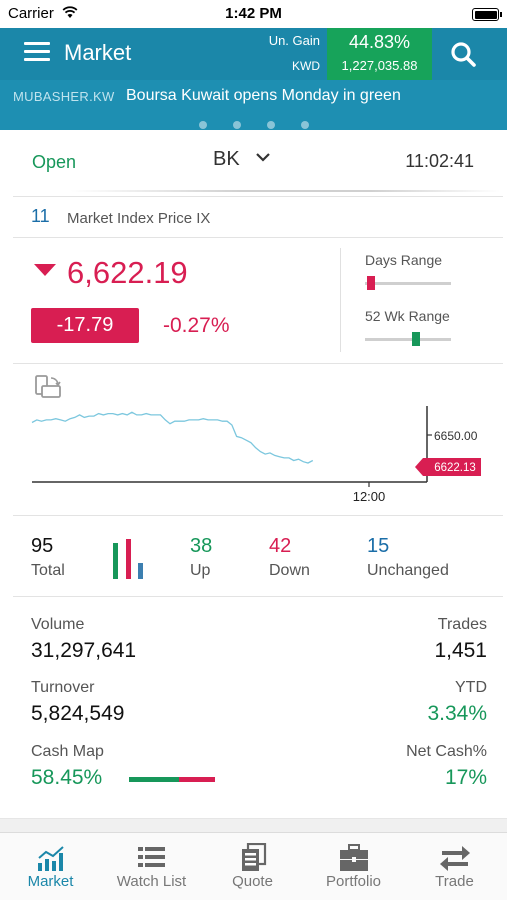  Describe the element at coordinates (407, 316) in the screenshot. I see `52-week-range-label: 52 Wk Range` at that location.